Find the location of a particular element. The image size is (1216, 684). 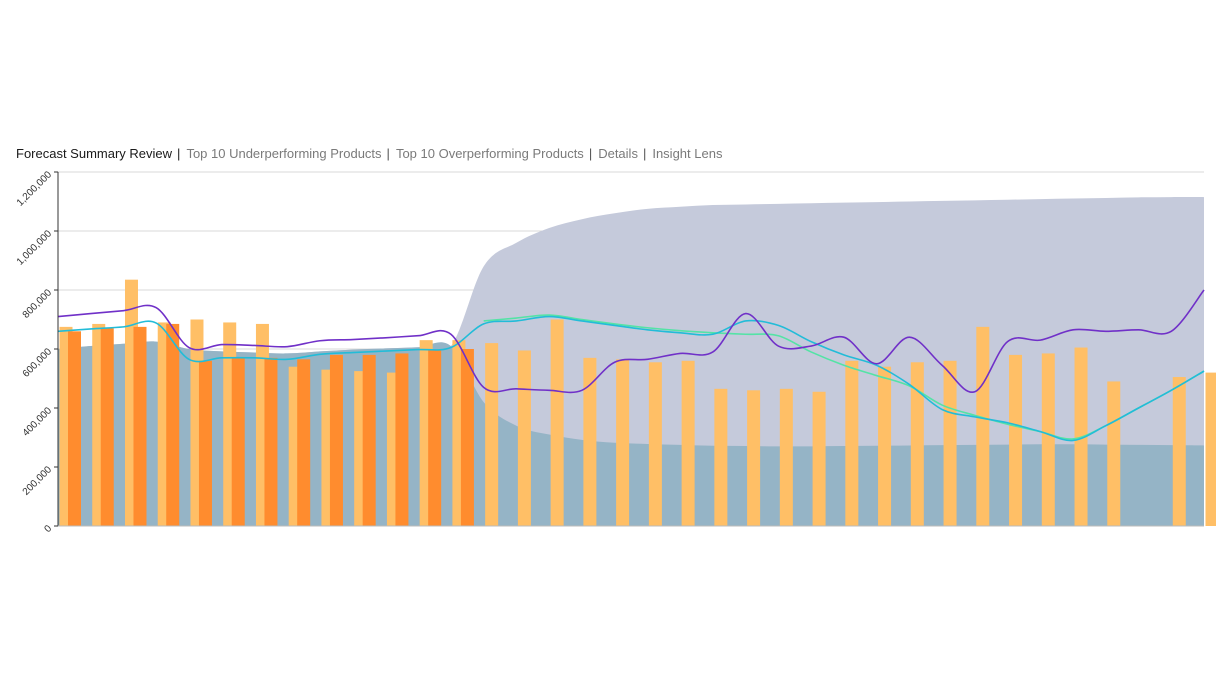

y-tick-label: 0 is located at coordinates (48, 529).